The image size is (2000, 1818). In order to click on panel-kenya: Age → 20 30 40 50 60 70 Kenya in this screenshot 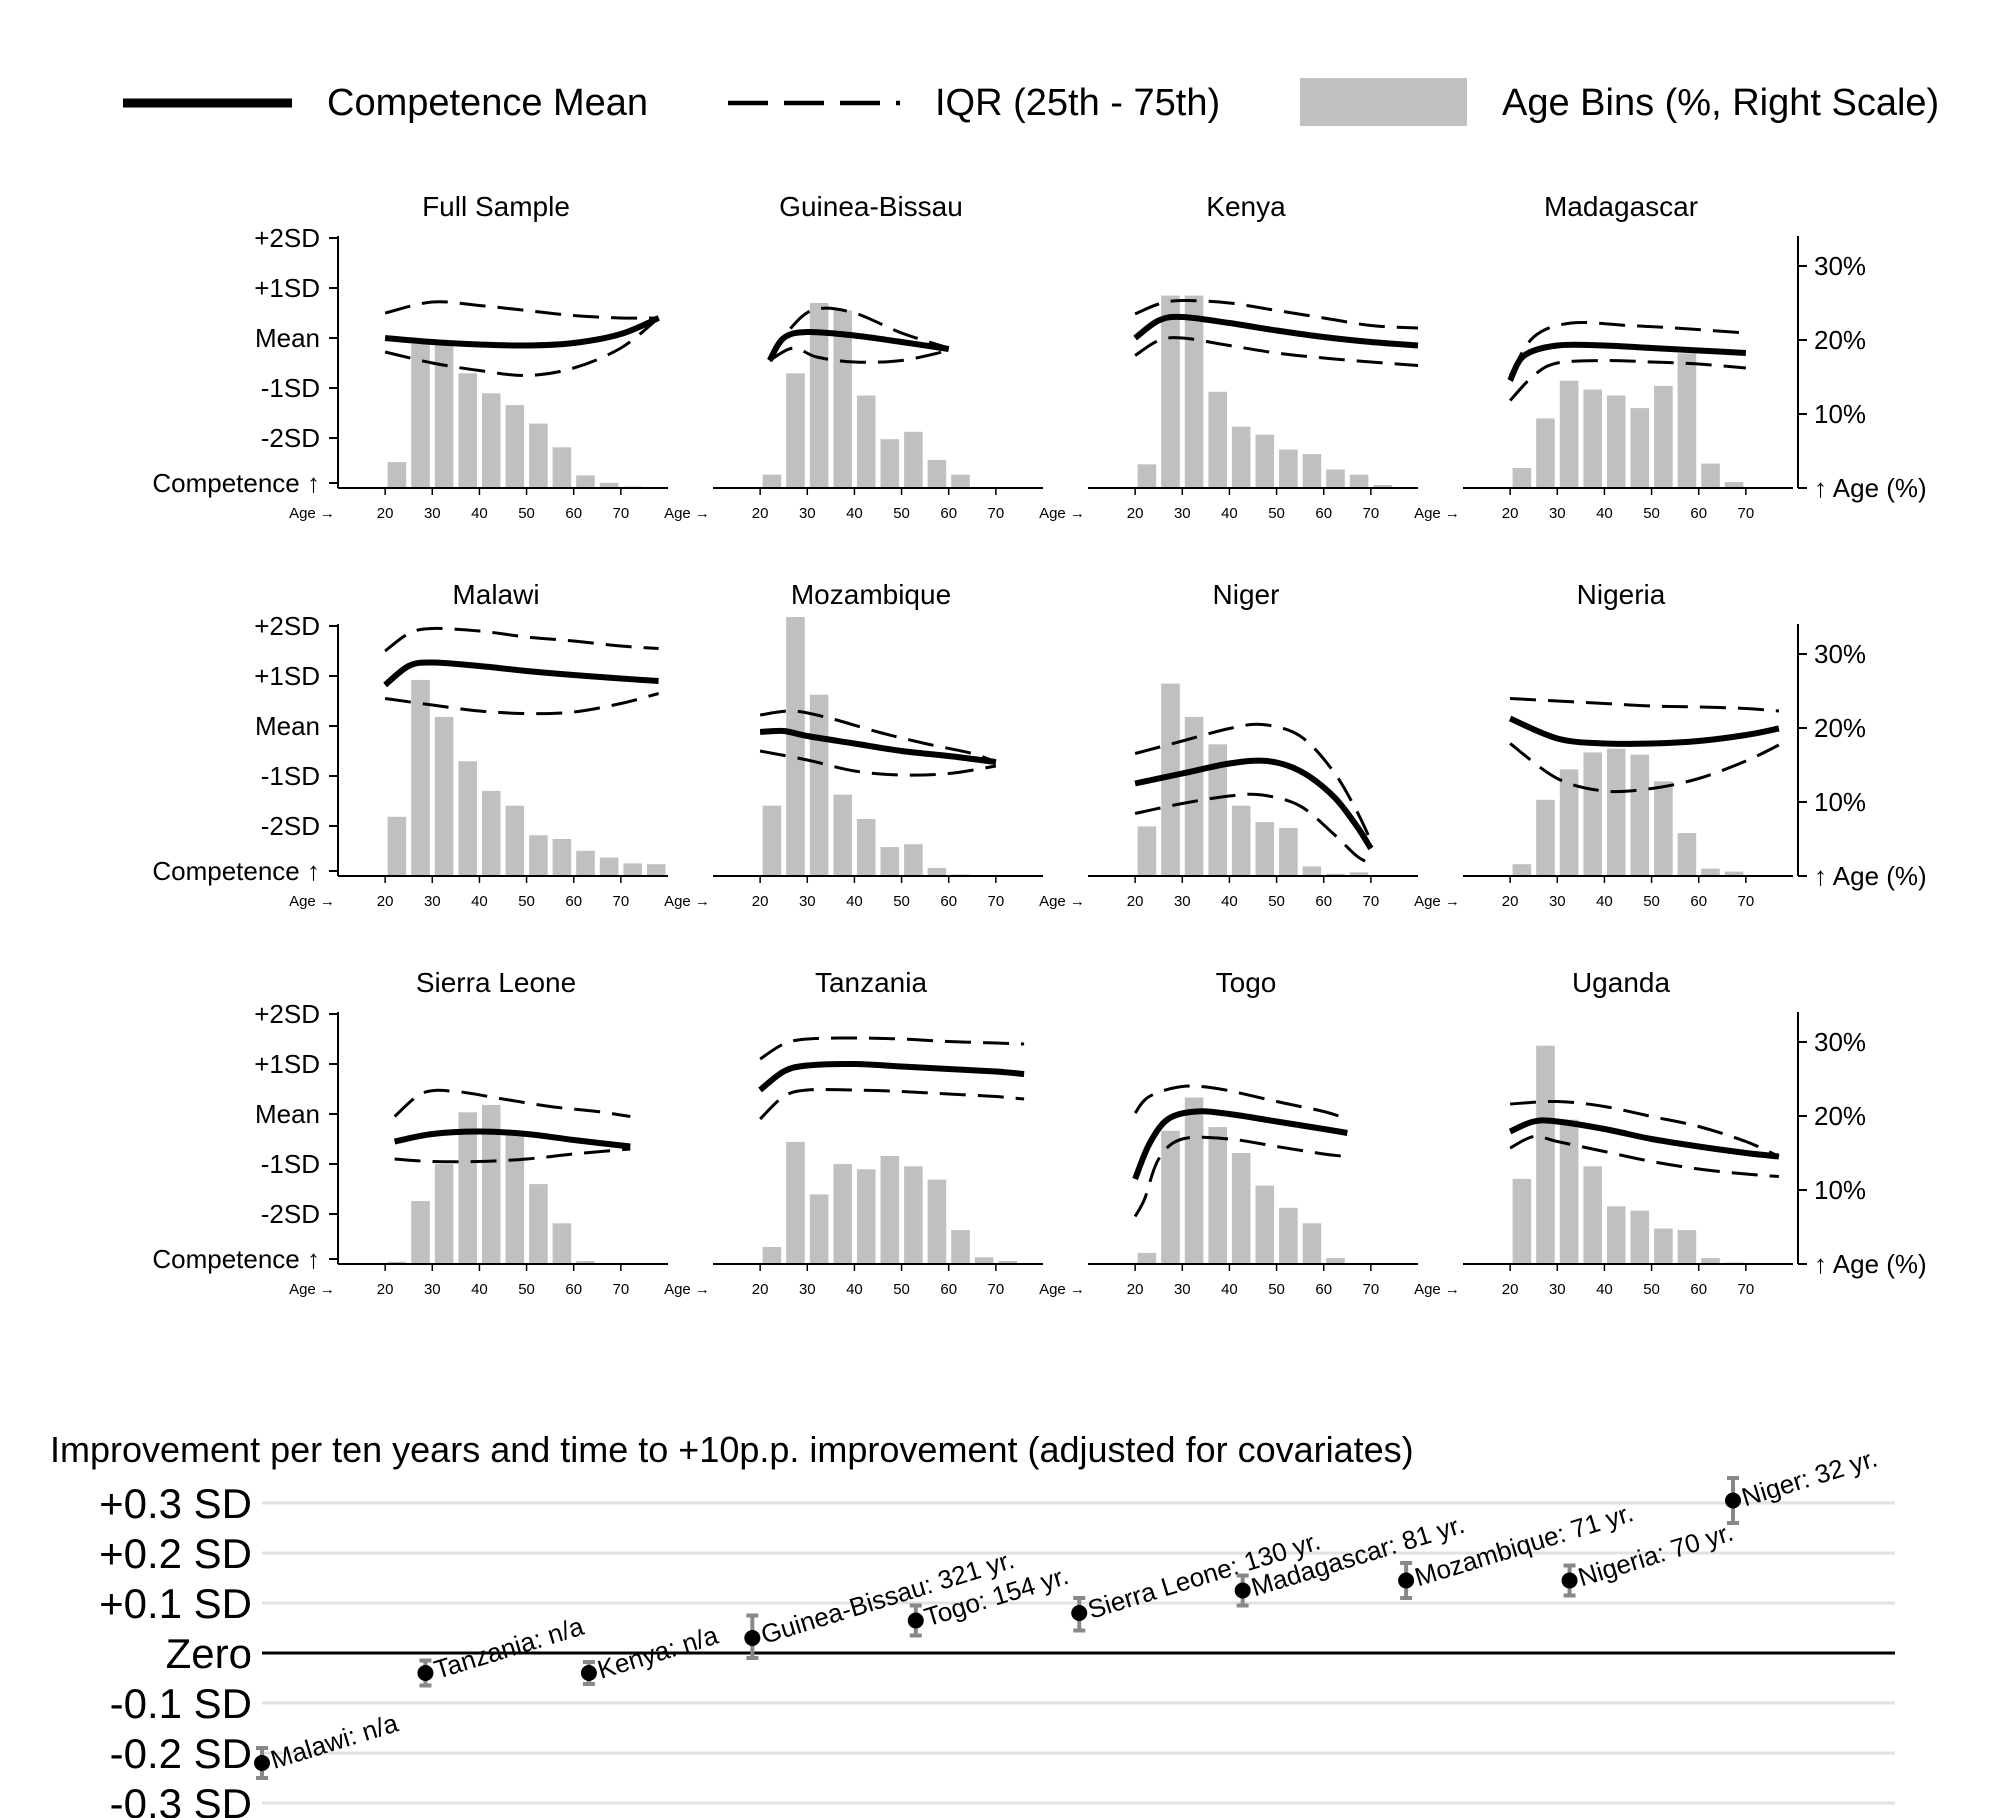, I will do `click(1229, 356)`.